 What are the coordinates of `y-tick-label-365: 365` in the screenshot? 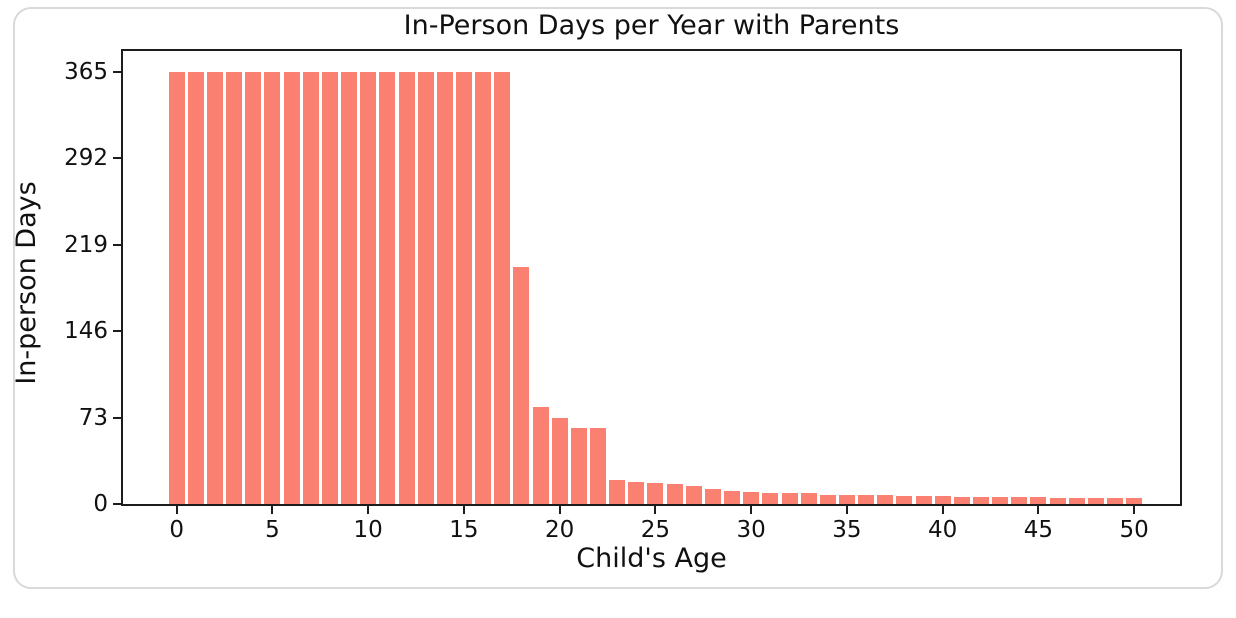 It's located at (86, 71).